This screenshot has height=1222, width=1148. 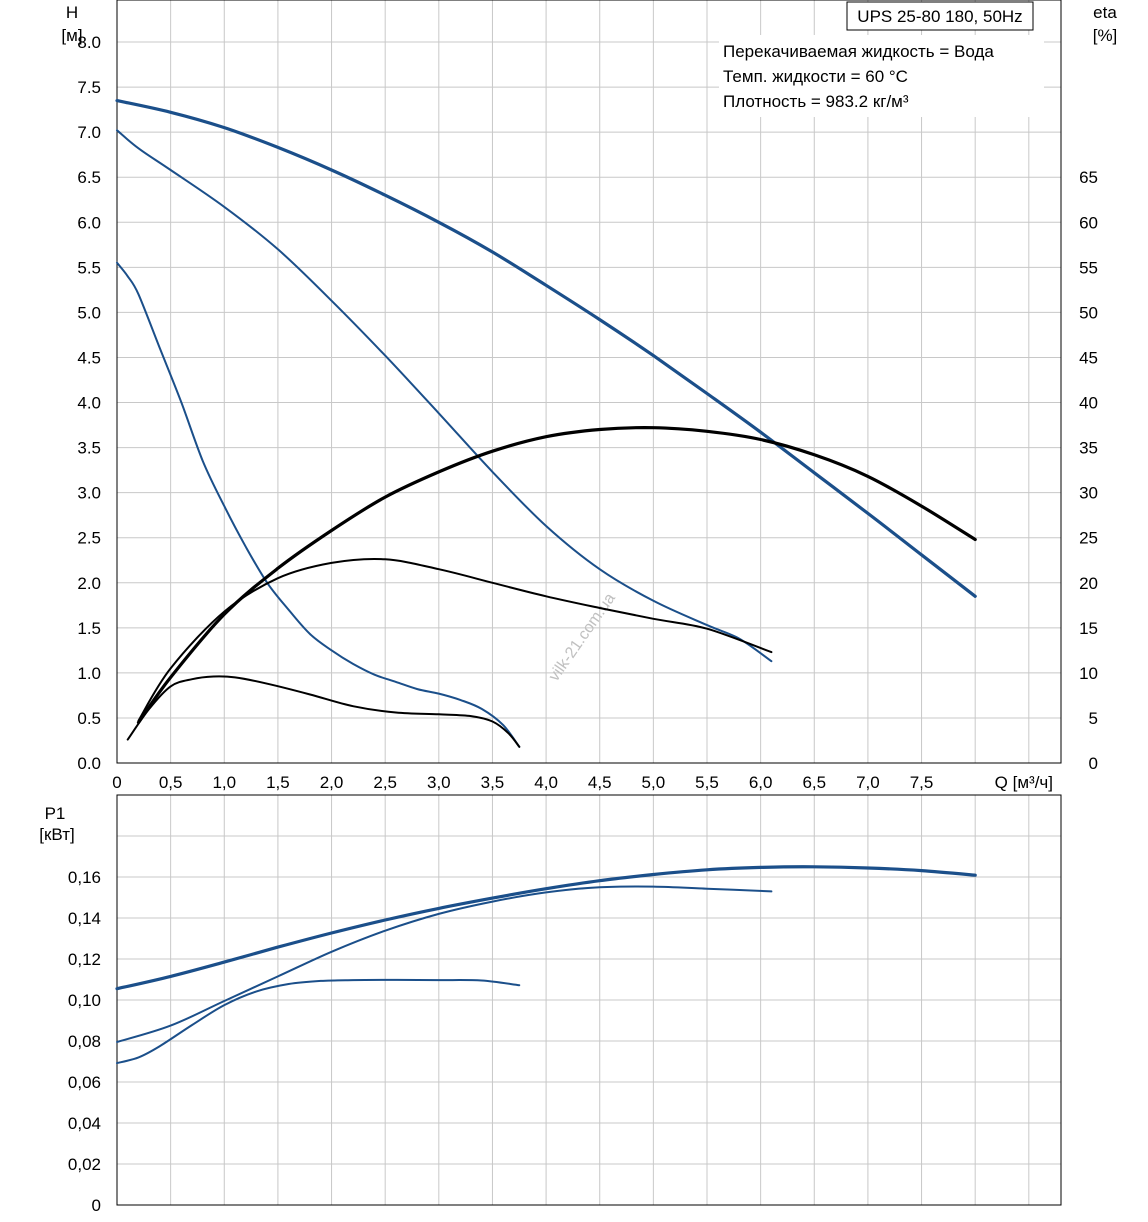 What do you see at coordinates (1093, 718) in the screenshot?
I see `y2-tick-label: 5` at bounding box center [1093, 718].